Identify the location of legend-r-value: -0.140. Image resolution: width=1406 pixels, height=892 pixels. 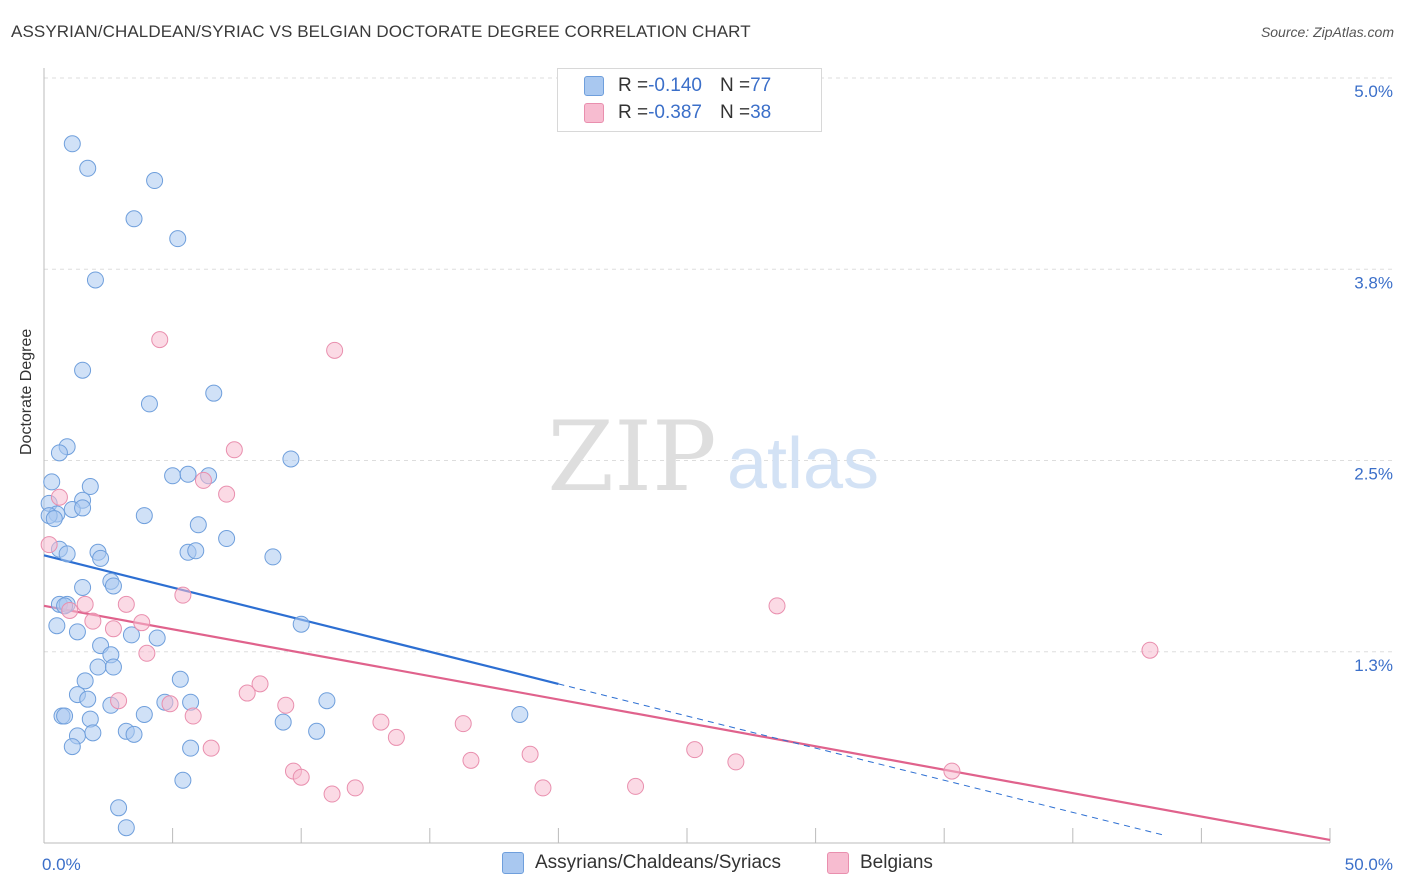
(675, 85).